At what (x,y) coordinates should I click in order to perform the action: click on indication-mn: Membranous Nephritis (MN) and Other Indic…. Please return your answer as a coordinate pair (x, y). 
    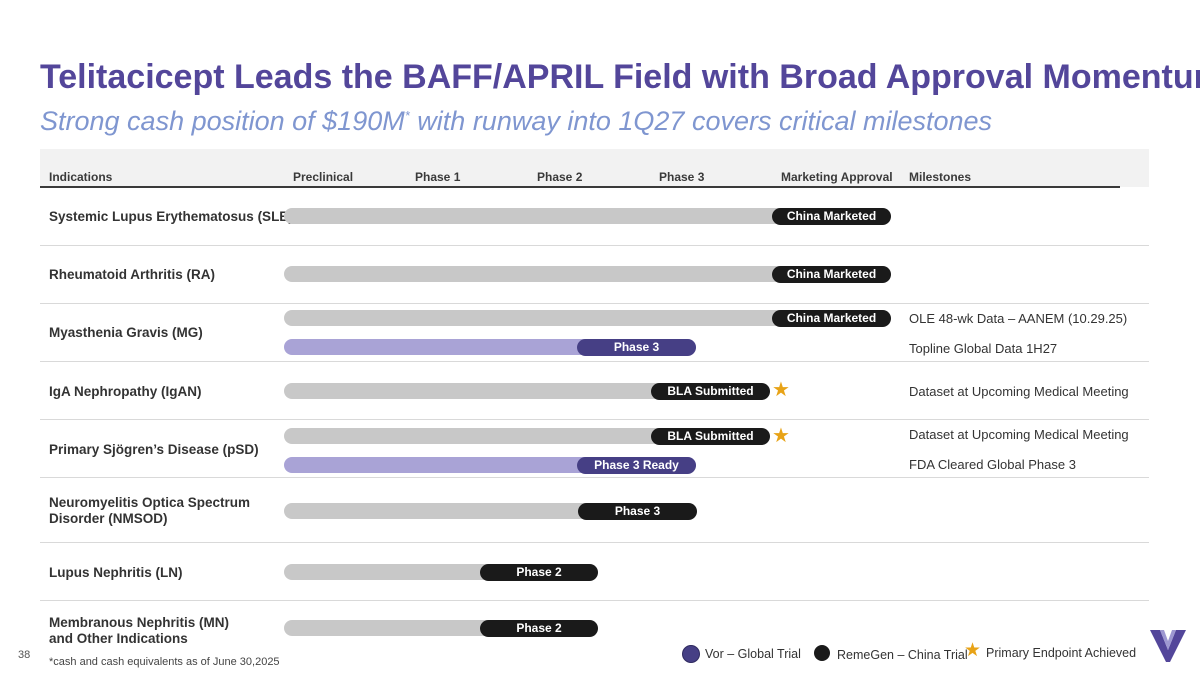
    Looking at the image, I should click on (139, 631).